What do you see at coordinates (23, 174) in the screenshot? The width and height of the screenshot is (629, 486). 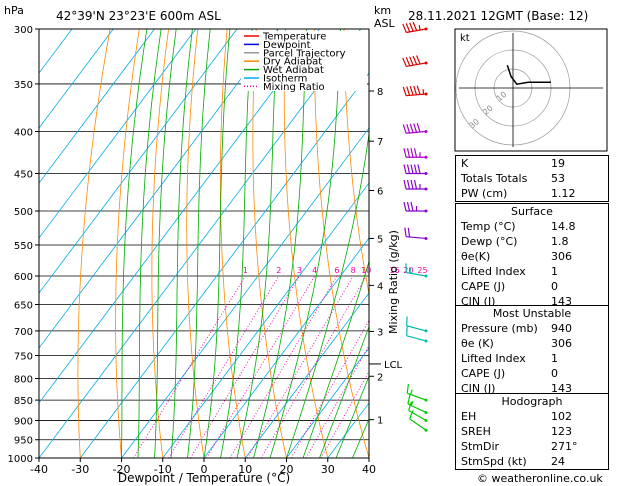 I see `pressure-tick-label: 450` at bounding box center [23, 174].